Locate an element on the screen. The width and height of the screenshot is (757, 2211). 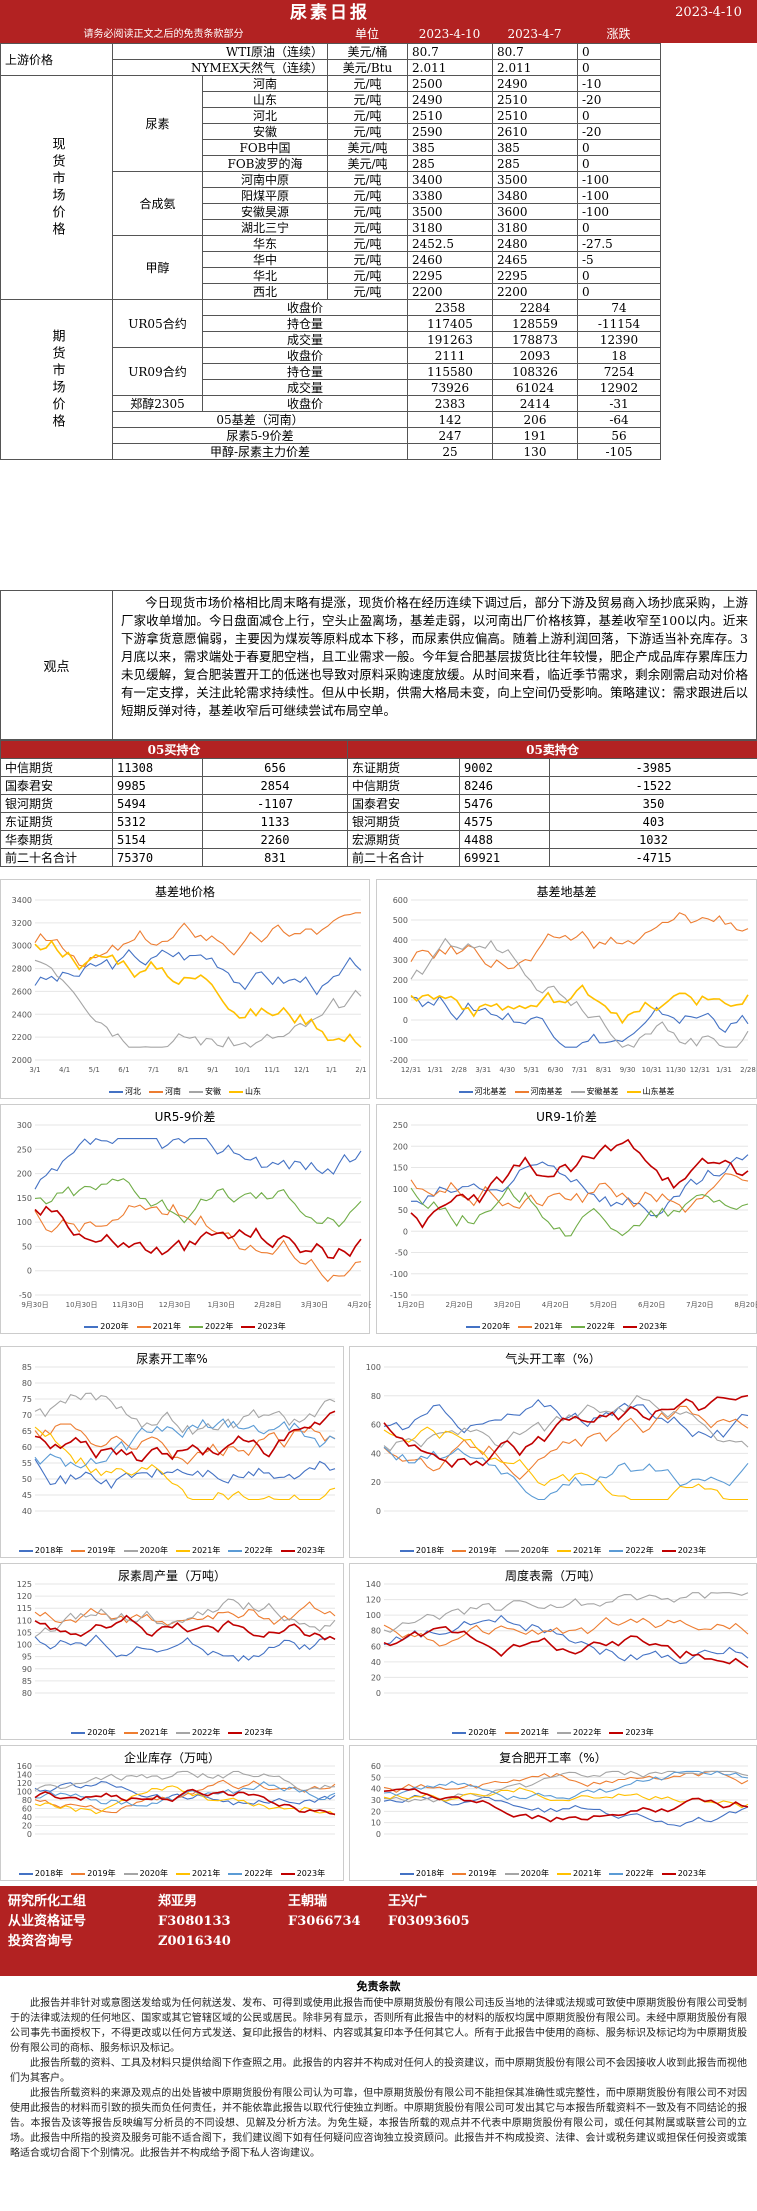
futures-group-ur09: UR09合约 is located at coordinates (157, 371).